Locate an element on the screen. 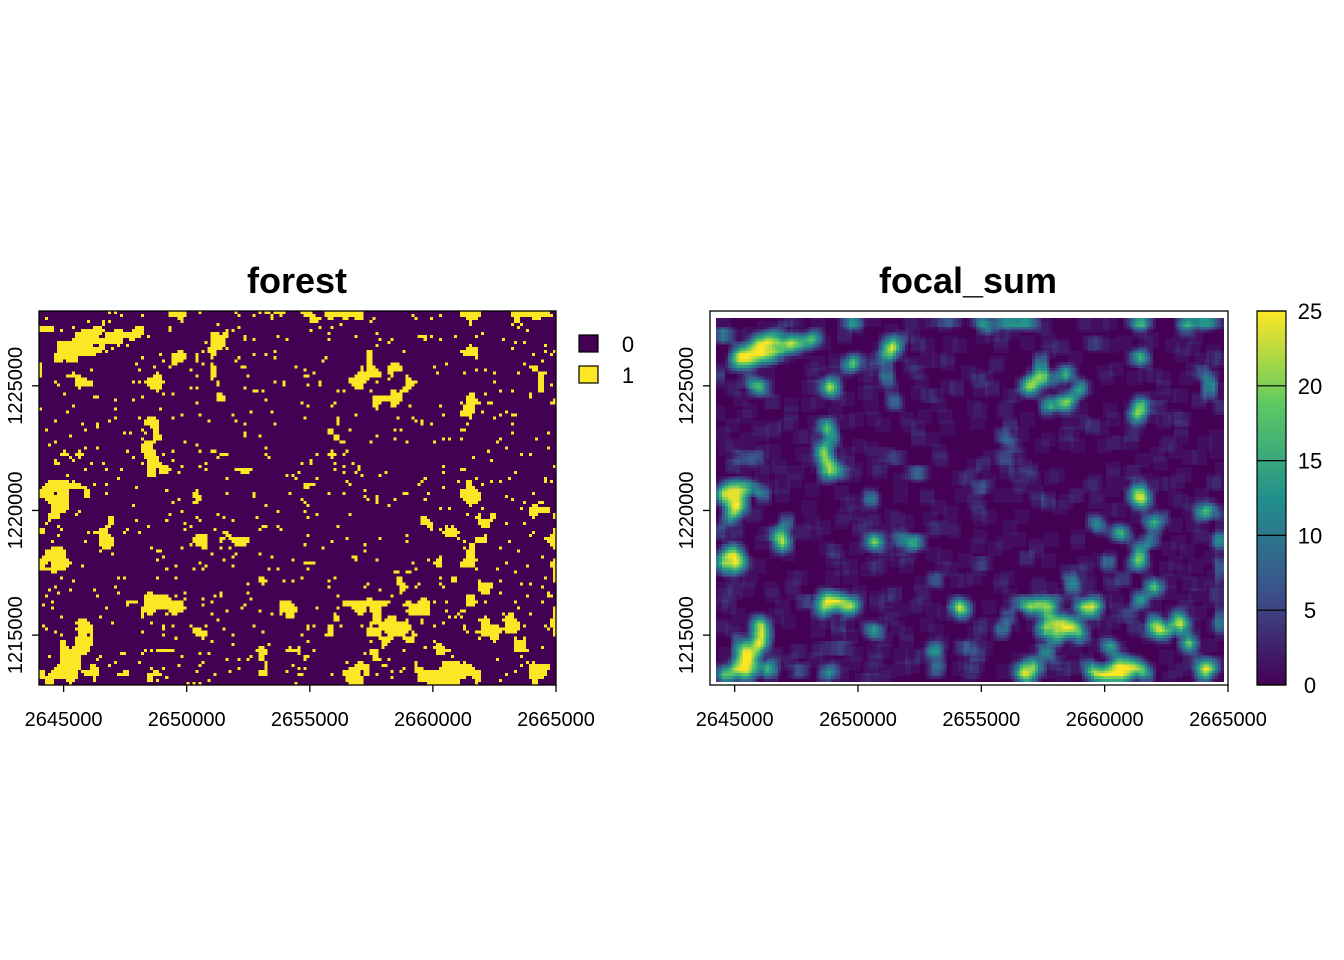 This screenshot has width=1344, height=960. focal-sum-raster-image is located at coordinates (970, 500).